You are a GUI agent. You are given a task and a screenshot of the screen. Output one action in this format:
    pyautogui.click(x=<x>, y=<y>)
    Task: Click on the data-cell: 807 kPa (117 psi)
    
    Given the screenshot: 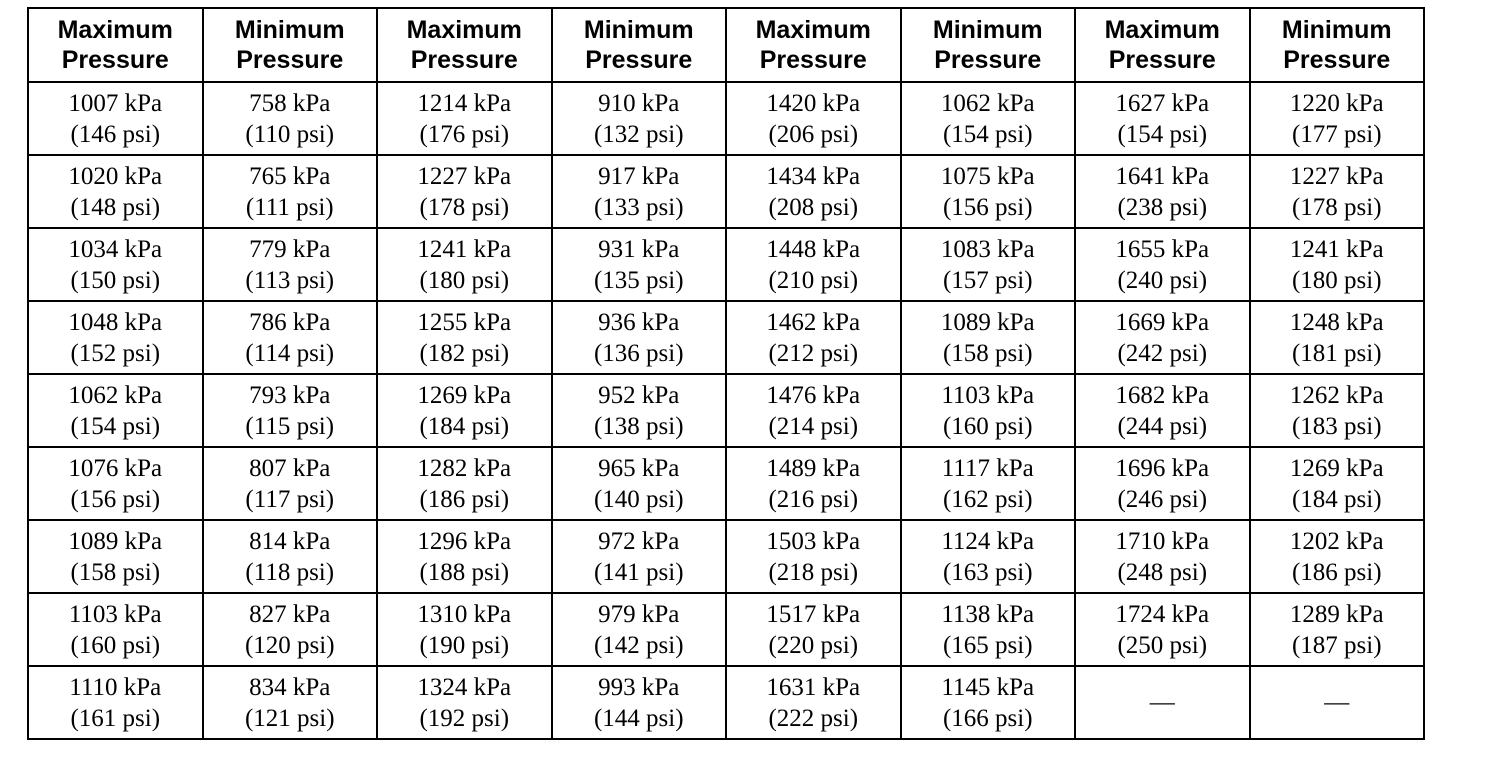 What is the action you would take?
    pyautogui.click(x=289, y=483)
    